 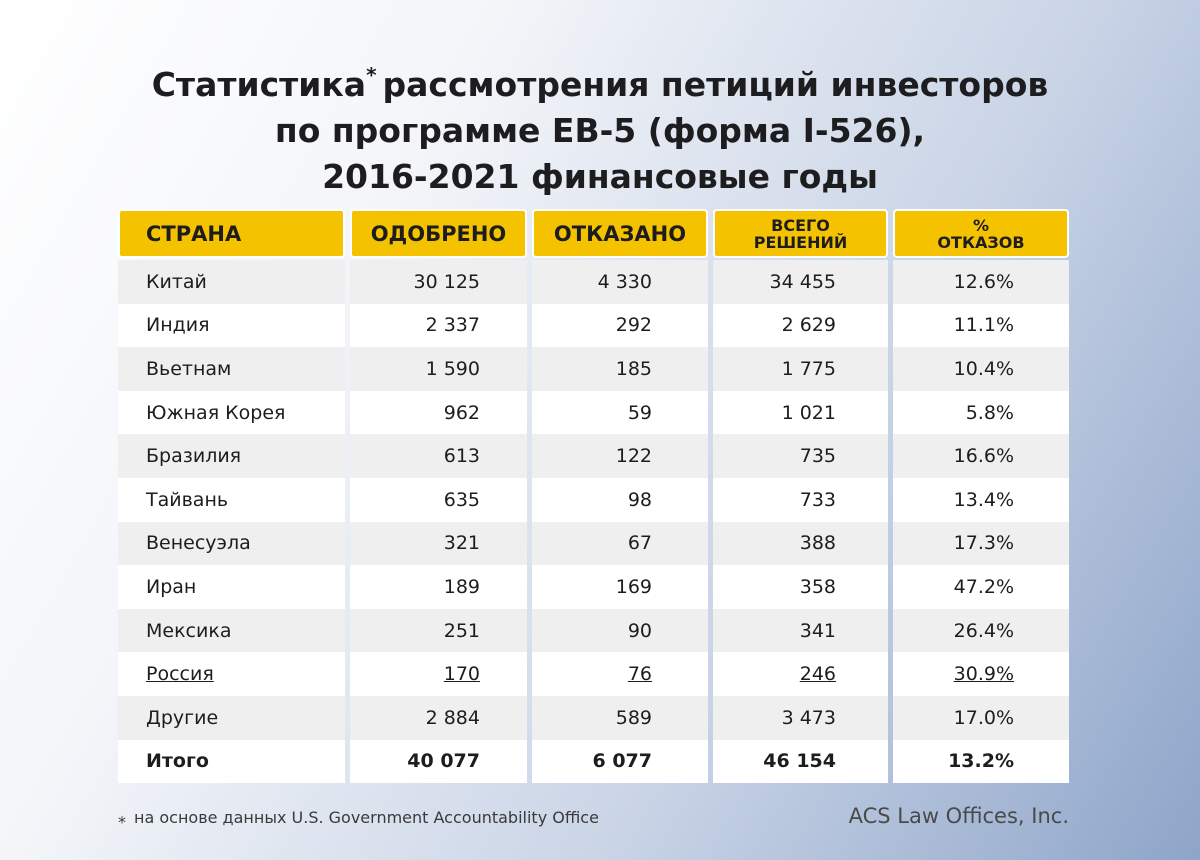 What do you see at coordinates (981, 630) in the screenshot?
I see `table-cell: 26.4%` at bounding box center [981, 630].